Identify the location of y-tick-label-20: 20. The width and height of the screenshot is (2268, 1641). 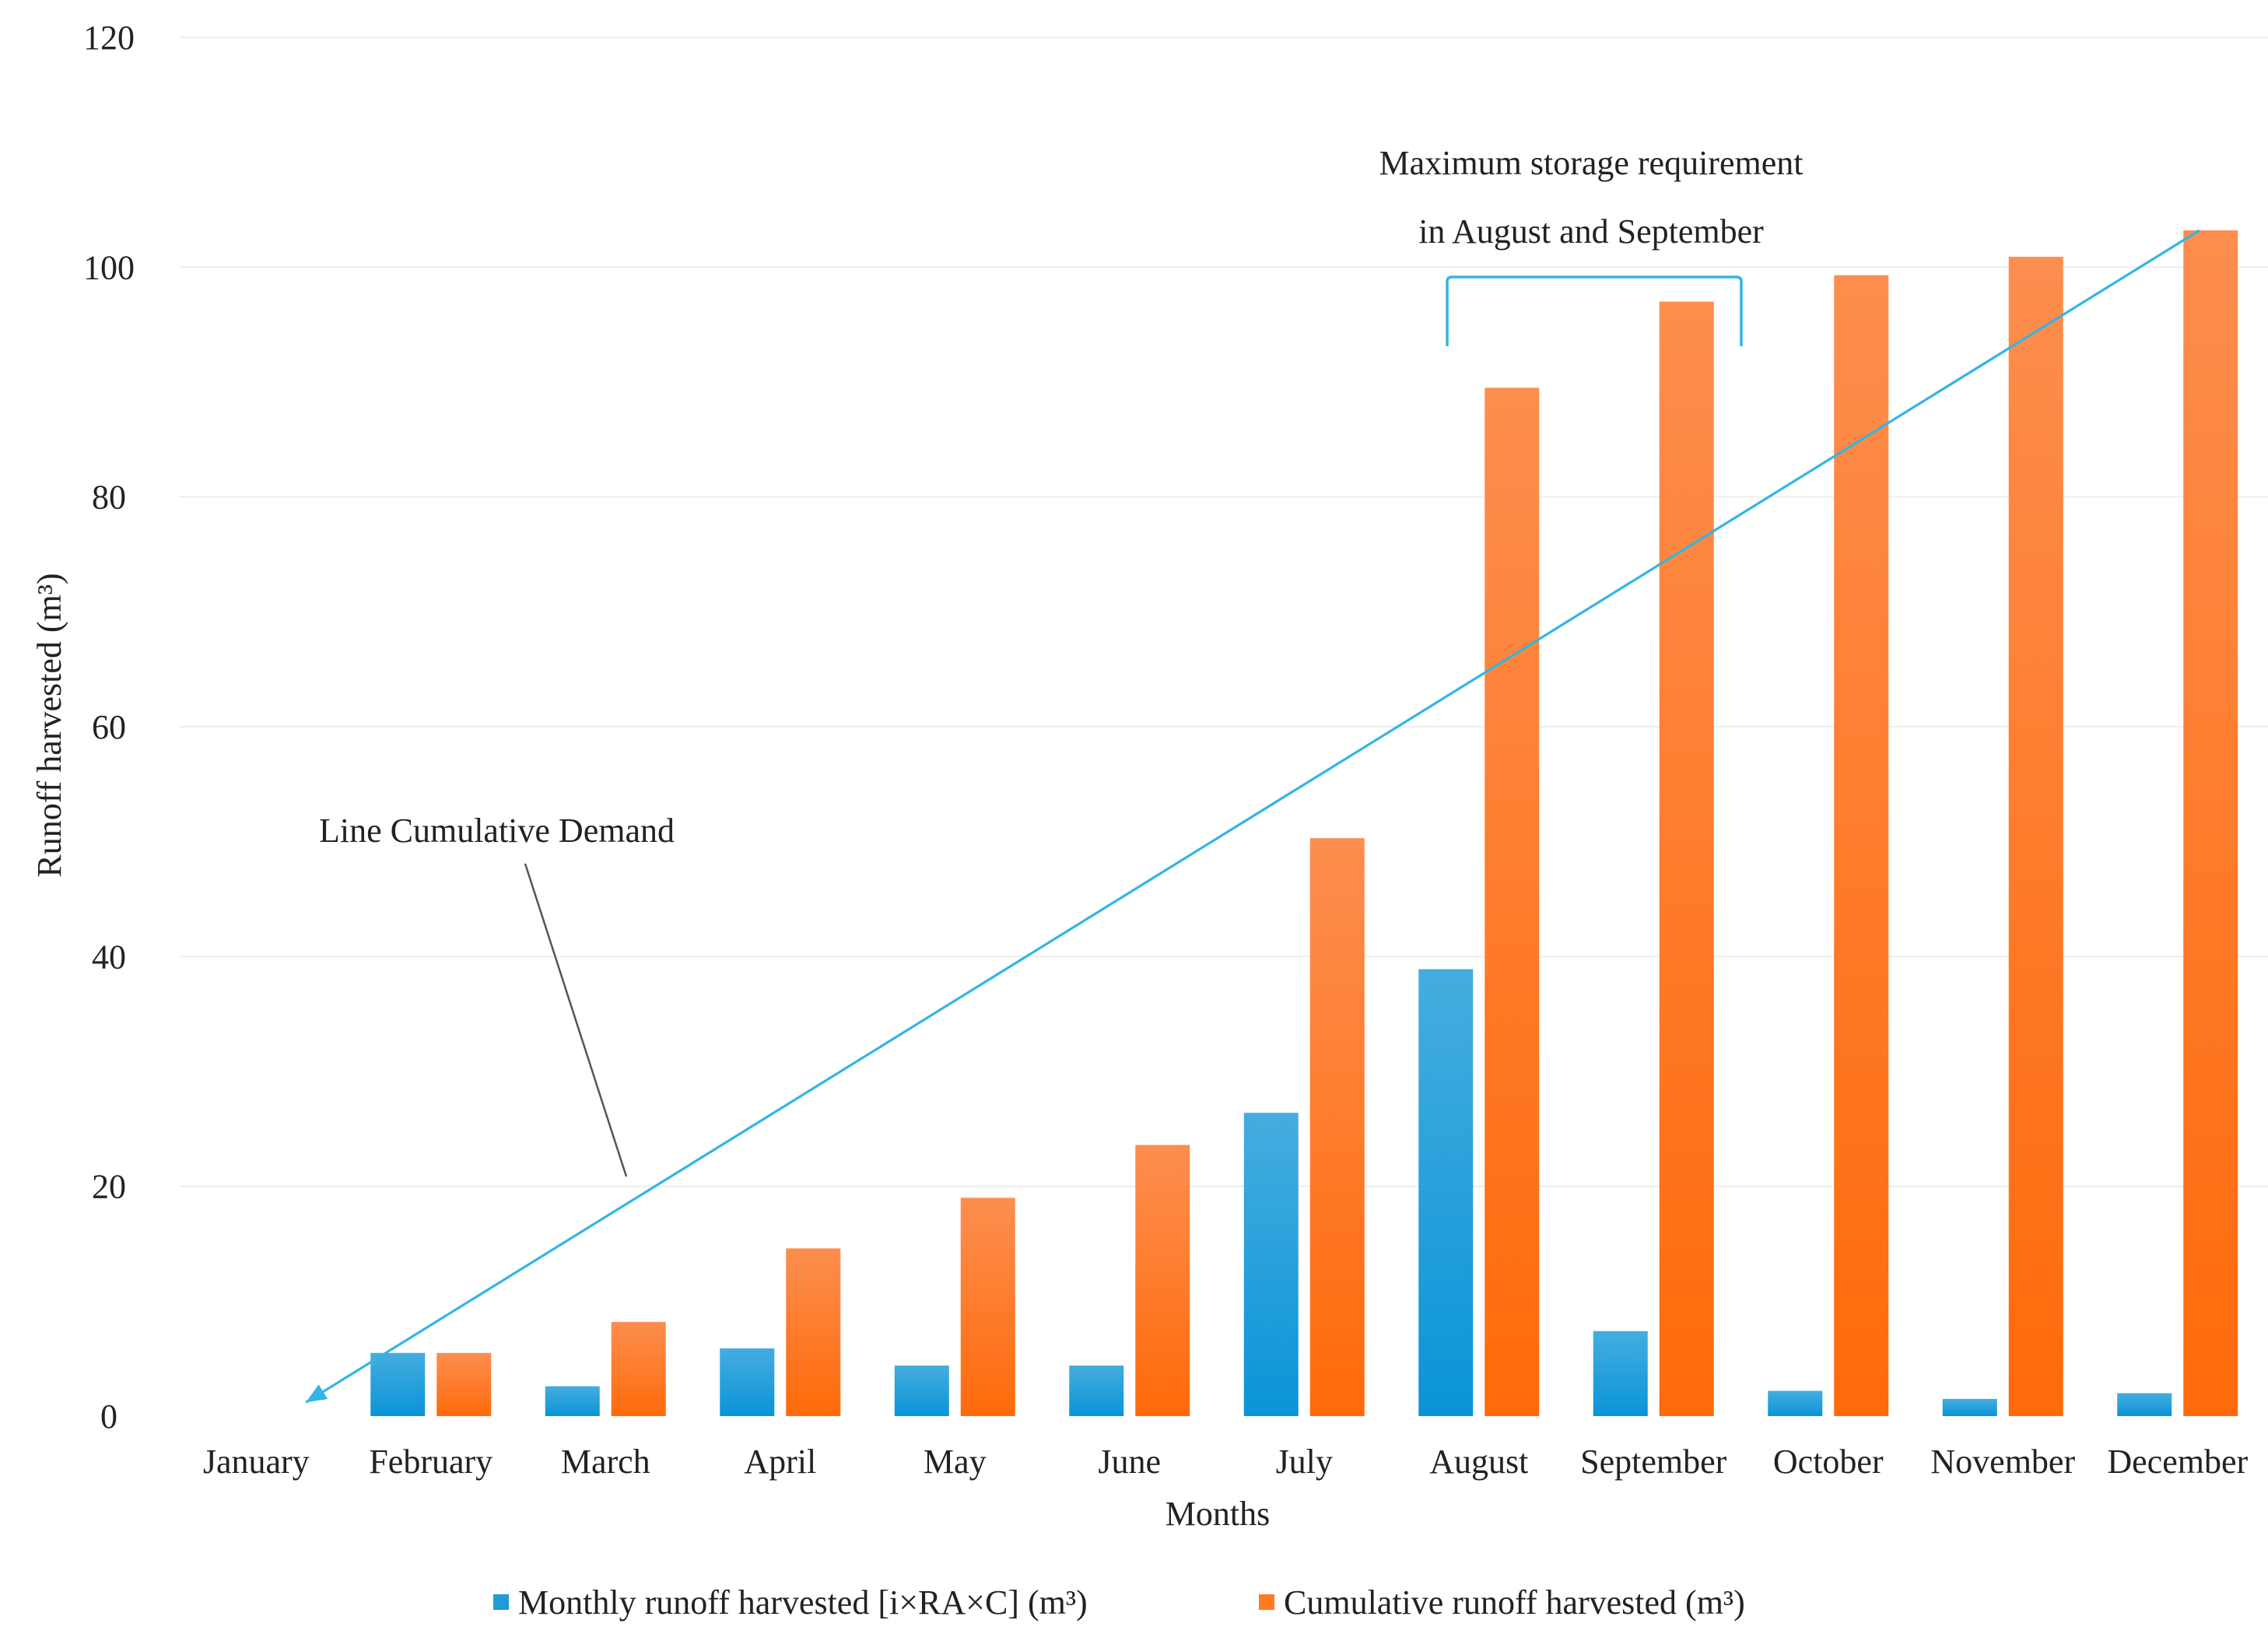
(109, 1187).